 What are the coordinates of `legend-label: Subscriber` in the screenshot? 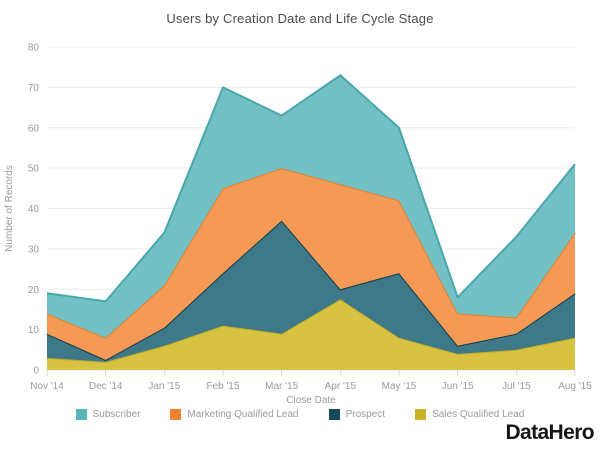 It's located at (116, 414).